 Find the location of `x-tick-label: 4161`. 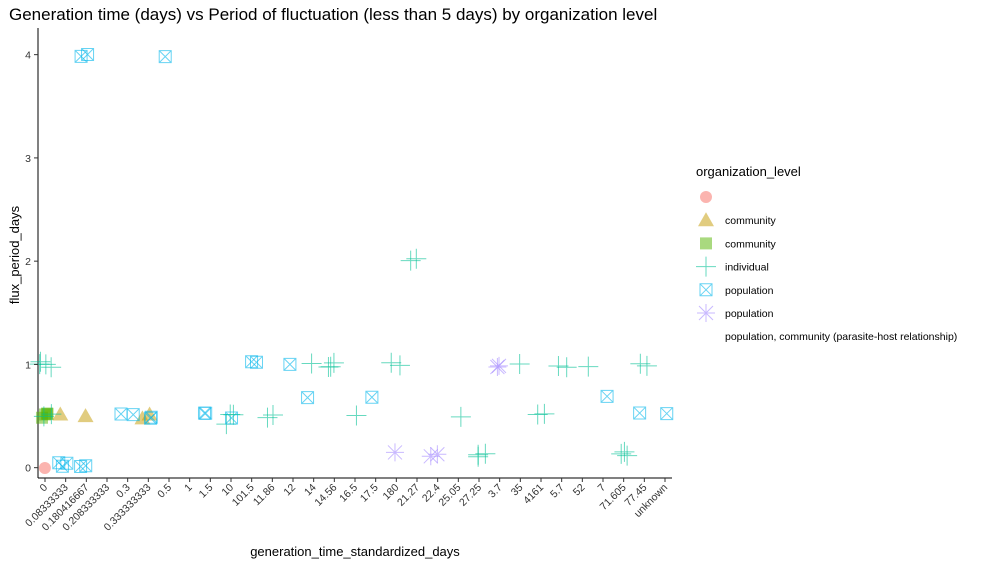

x-tick-label: 4161 is located at coordinates (533, 494).